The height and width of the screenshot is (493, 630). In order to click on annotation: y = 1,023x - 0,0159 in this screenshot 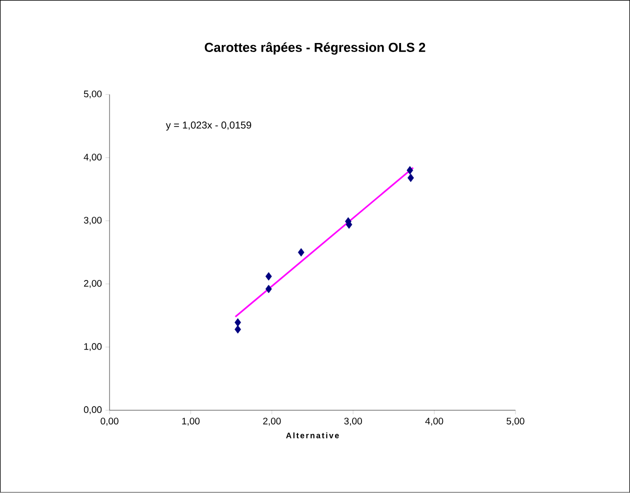, I will do `click(209, 126)`.